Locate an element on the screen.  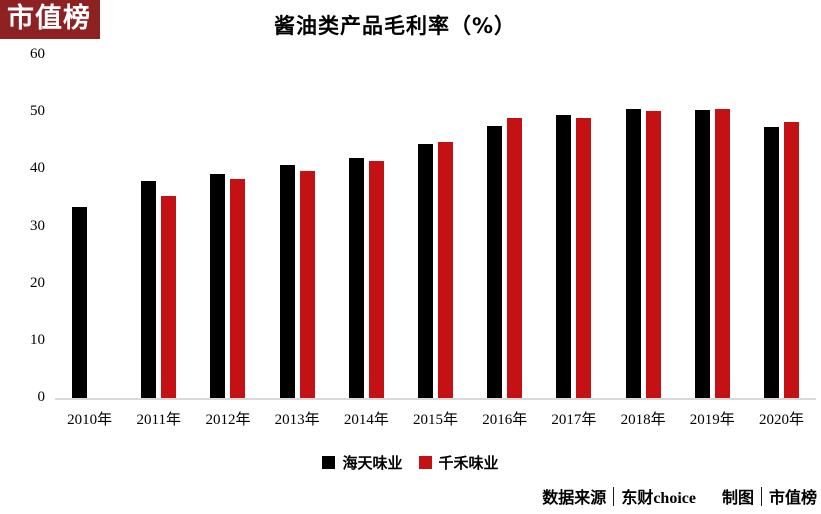
bar-海天味业-2014年 is located at coordinates (356, 278).